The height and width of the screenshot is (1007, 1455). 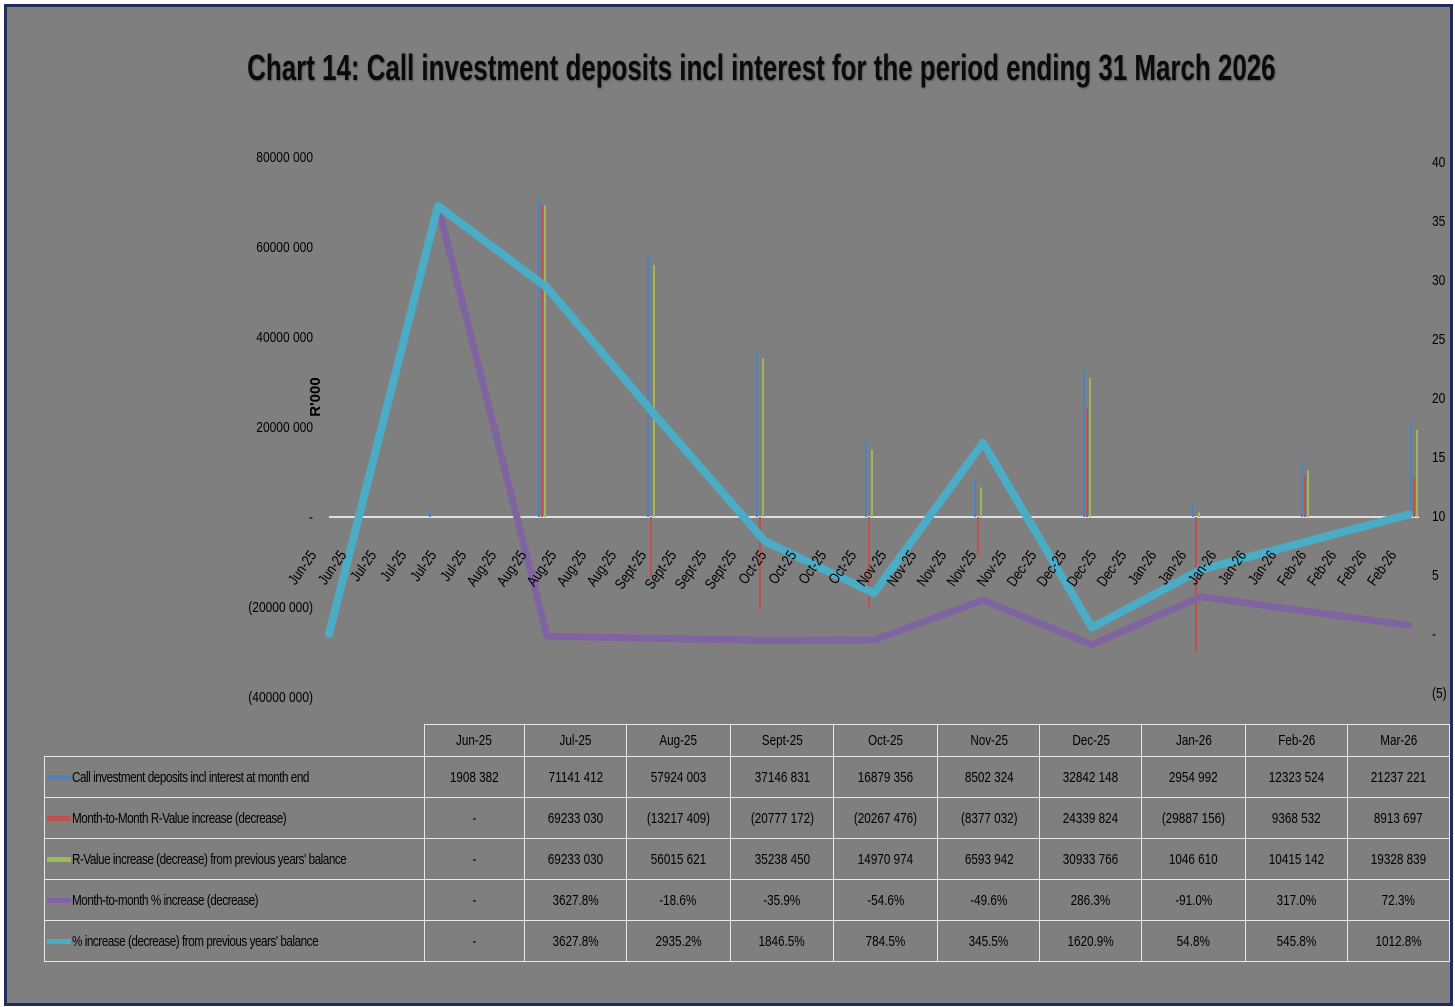 I want to click on table-cell: (29887 156), so click(x=1194, y=818).